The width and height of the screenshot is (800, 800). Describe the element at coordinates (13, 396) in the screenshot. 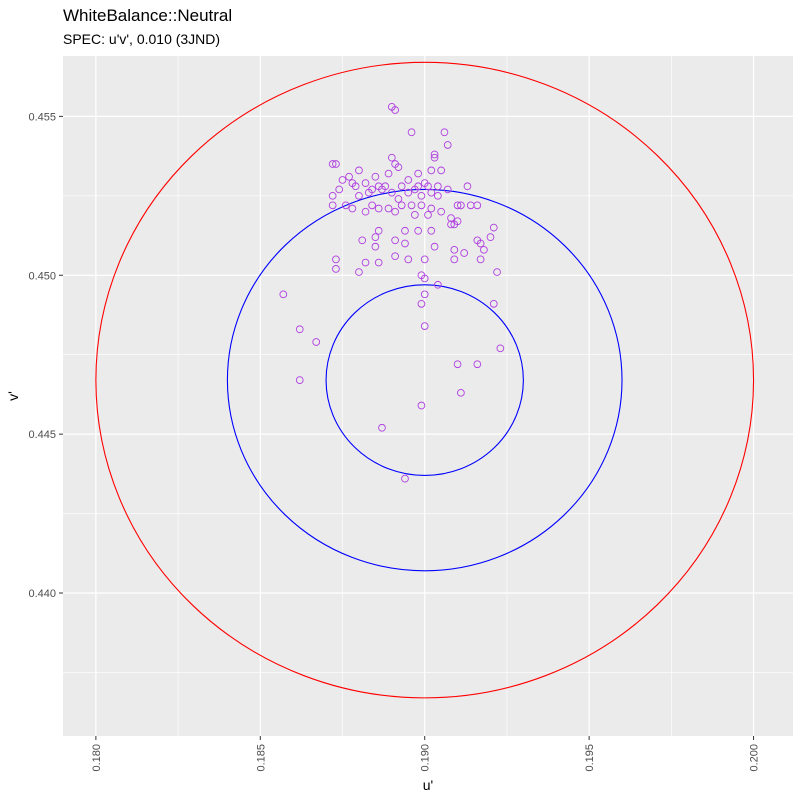

I see `y-axis-label: v'` at that location.